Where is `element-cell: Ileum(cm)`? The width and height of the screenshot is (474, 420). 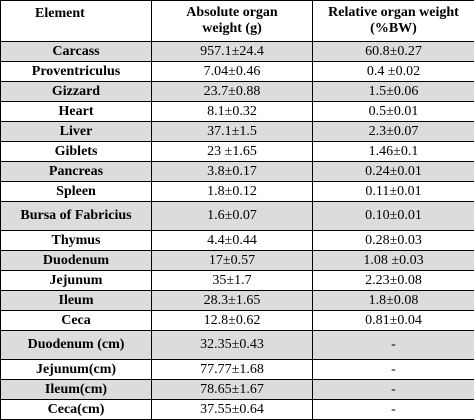
element-cell: Ileum(cm) is located at coordinates (76, 390).